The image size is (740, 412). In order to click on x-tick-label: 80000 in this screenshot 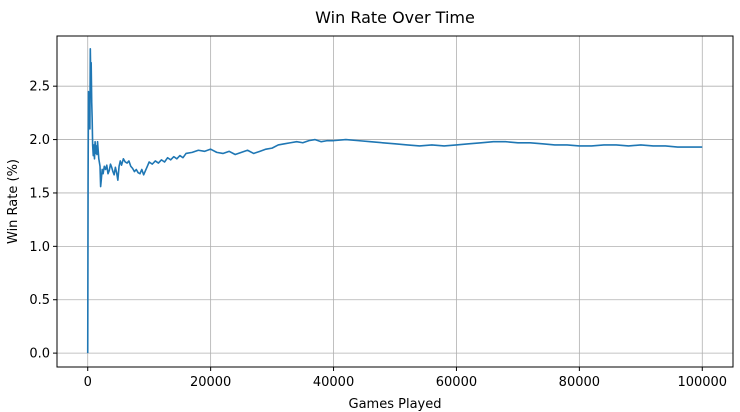, I will do `click(579, 382)`.